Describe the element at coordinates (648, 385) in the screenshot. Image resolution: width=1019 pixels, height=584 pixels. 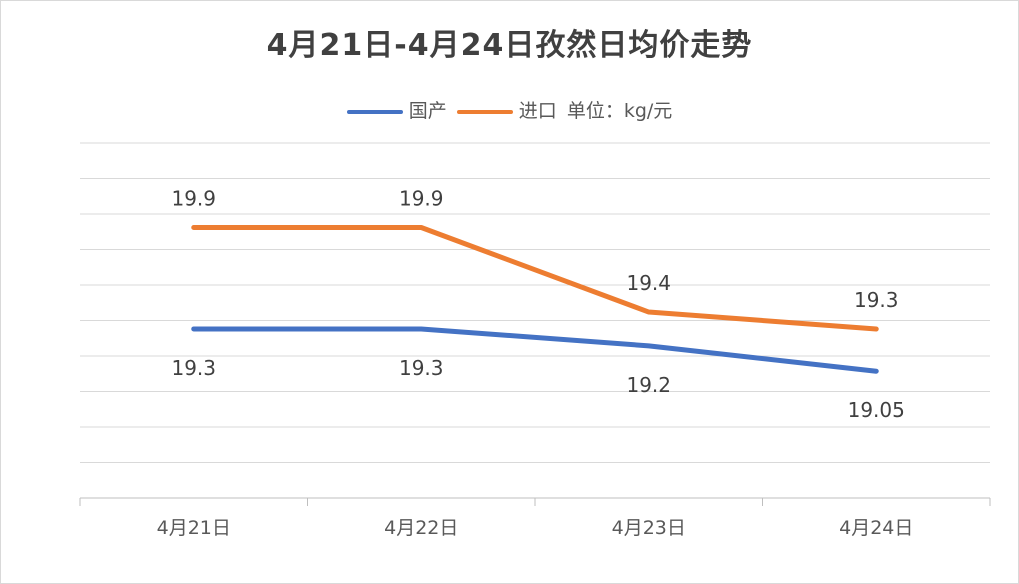
I see `data-label-domestic: 19.2` at that location.